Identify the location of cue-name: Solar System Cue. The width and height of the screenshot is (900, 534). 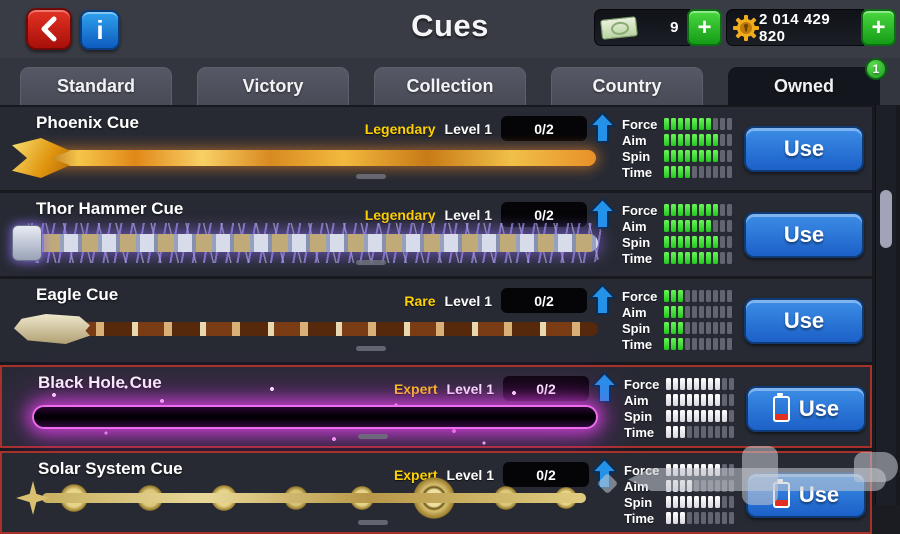
(110, 468).